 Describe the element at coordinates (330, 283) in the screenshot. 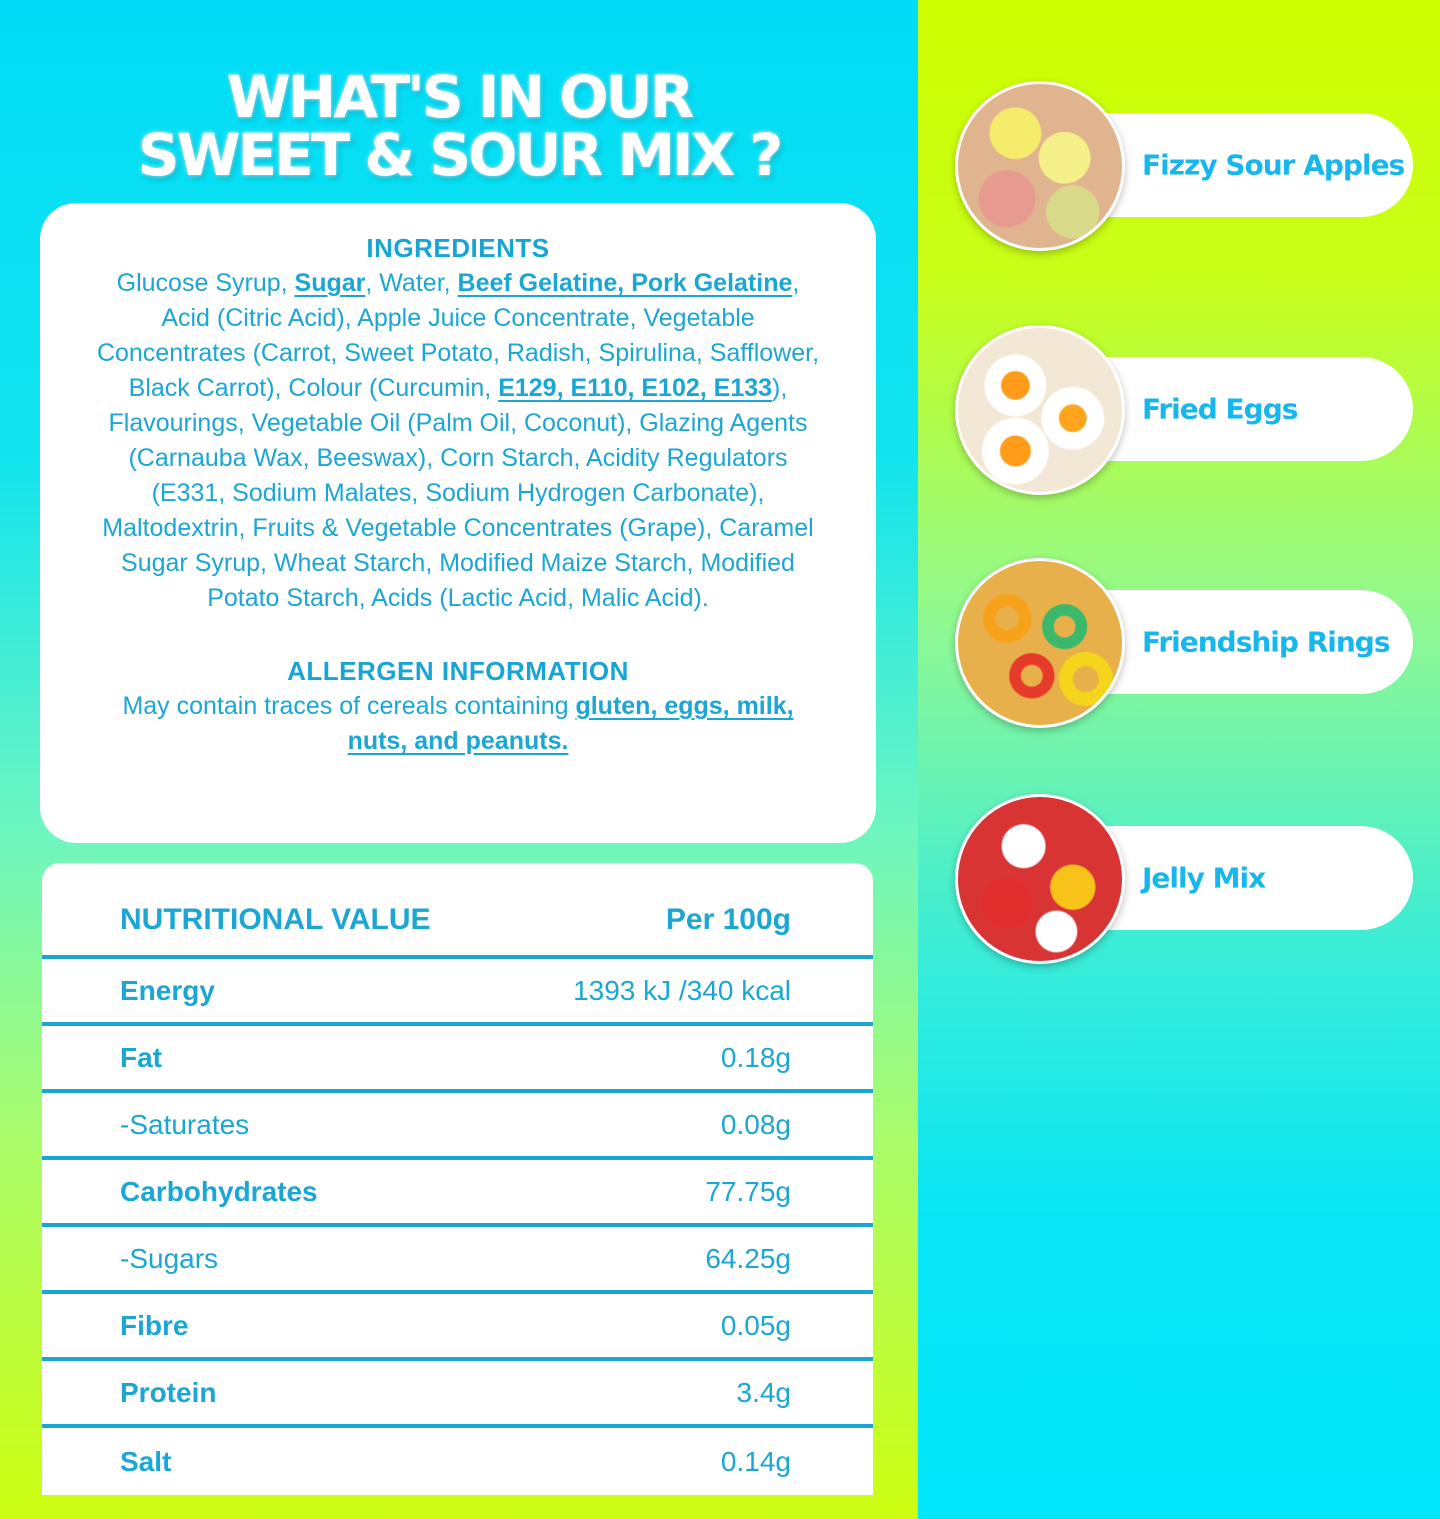

I see `highlighted-allergen: Sugar` at that location.